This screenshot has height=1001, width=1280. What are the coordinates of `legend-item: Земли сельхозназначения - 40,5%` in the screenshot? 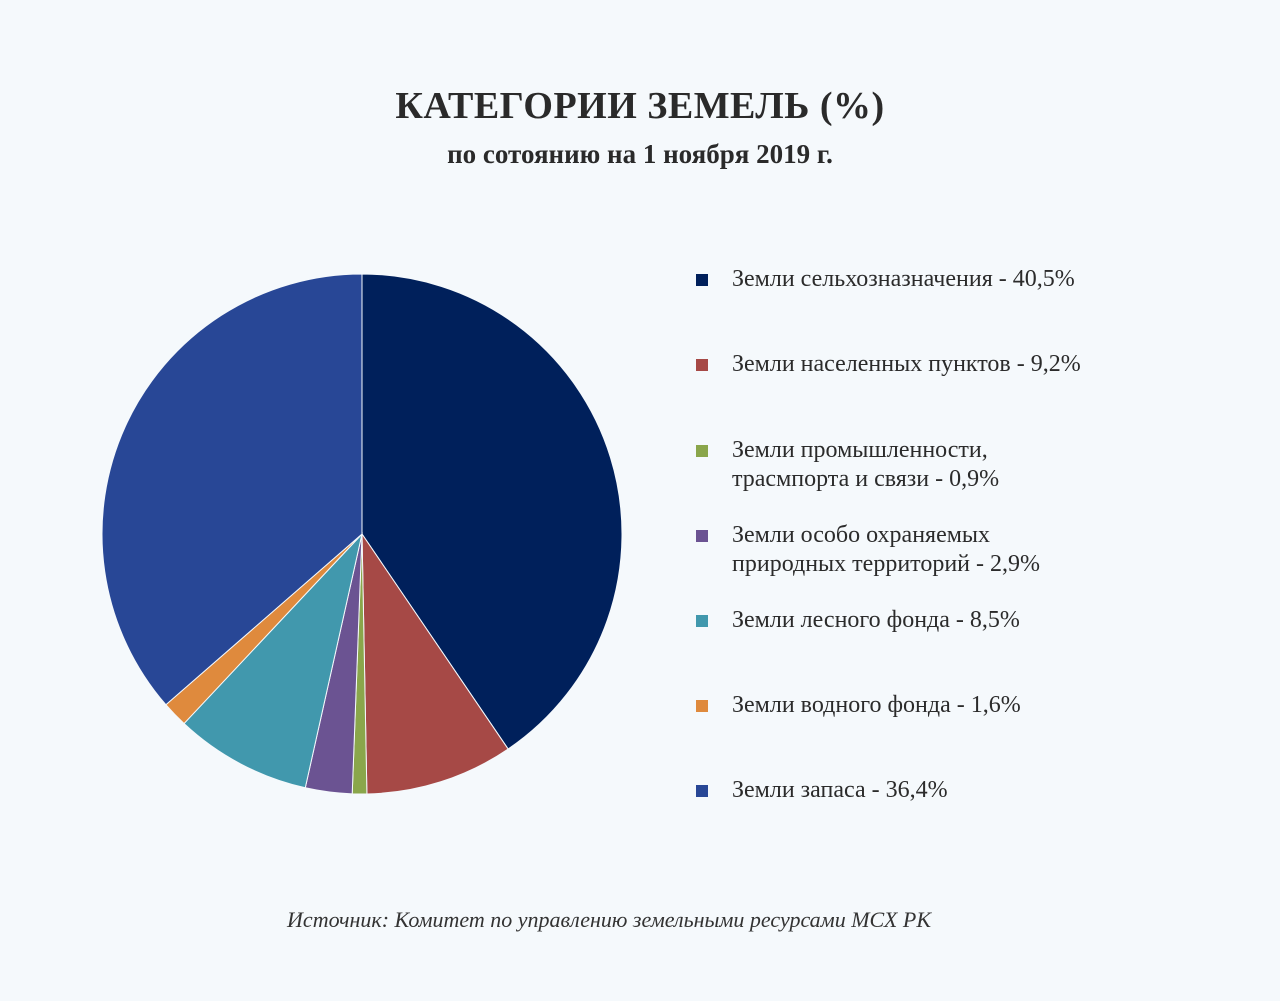 It's located at (885, 279).